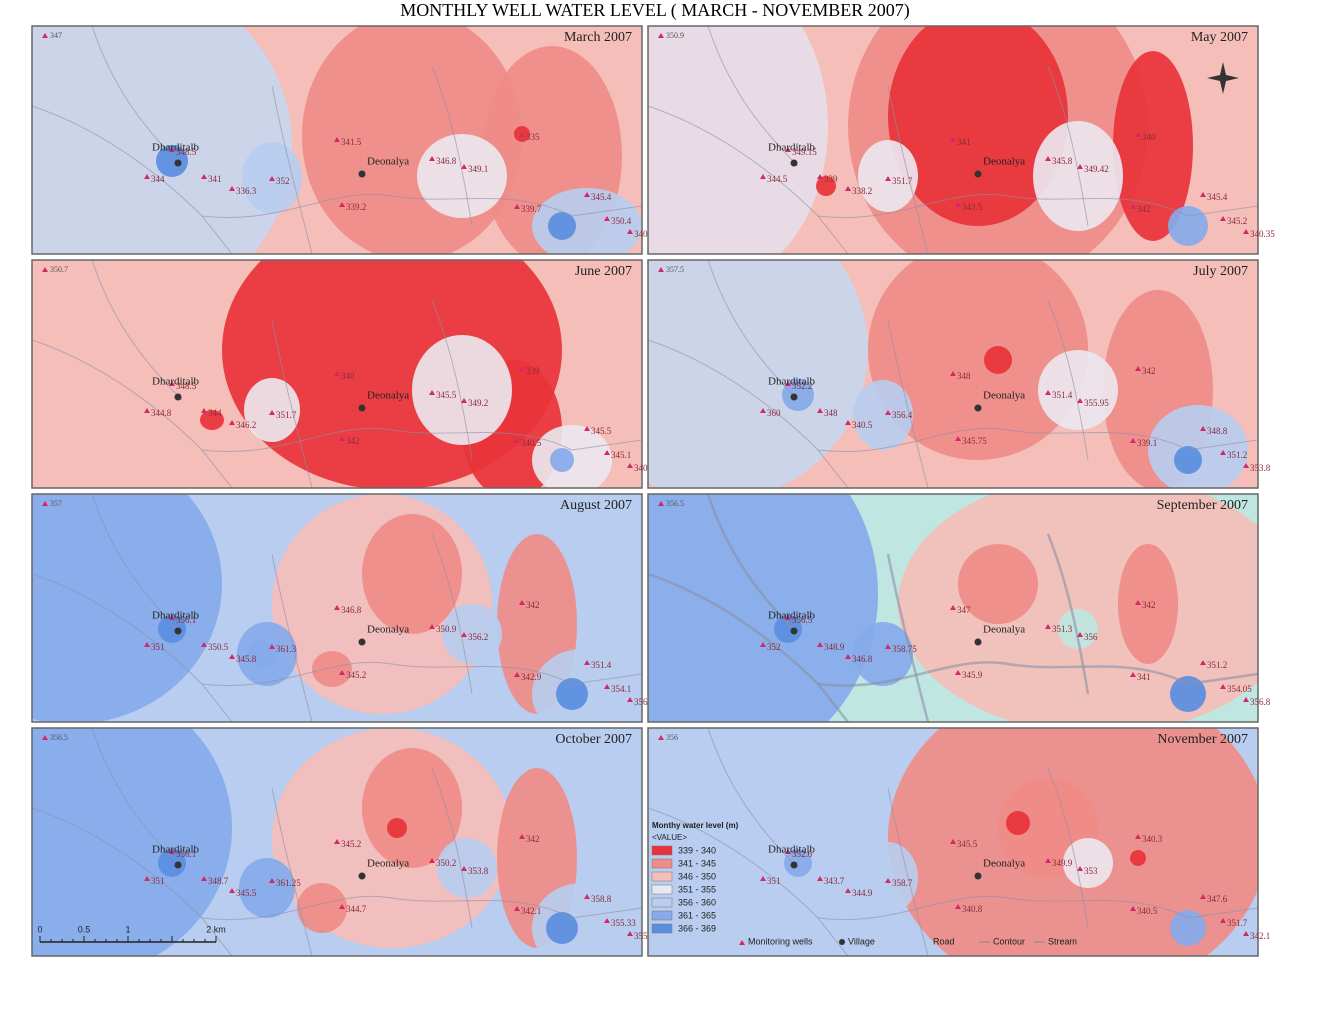 The height and width of the screenshot is (1020, 1320). I want to click on well-label: 340.35, so click(1262, 234).